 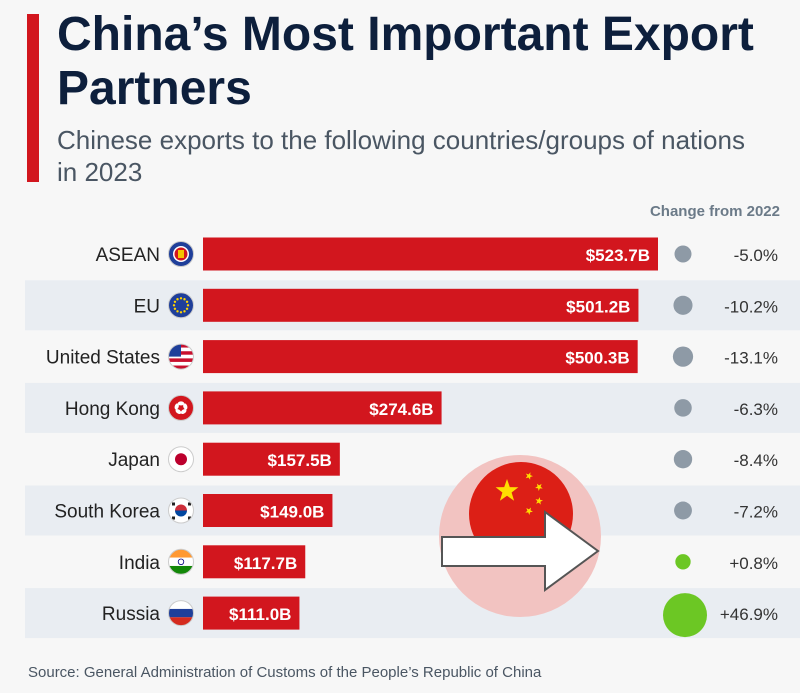 What do you see at coordinates (756, 460) in the screenshot?
I see `change-label: -8.4%` at bounding box center [756, 460].